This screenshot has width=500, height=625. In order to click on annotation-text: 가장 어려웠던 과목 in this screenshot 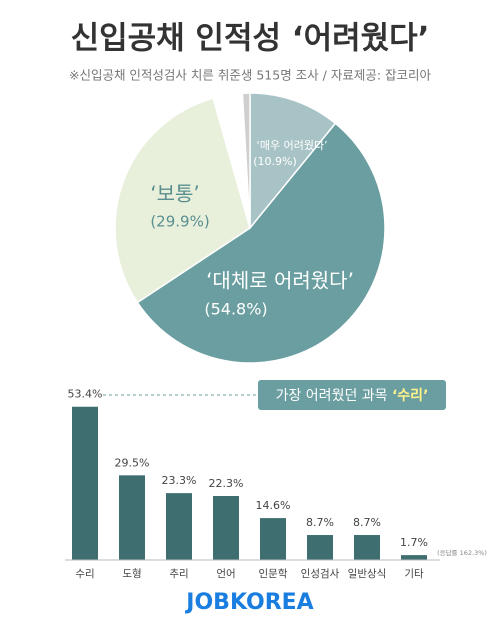, I will do `click(334, 396)`.